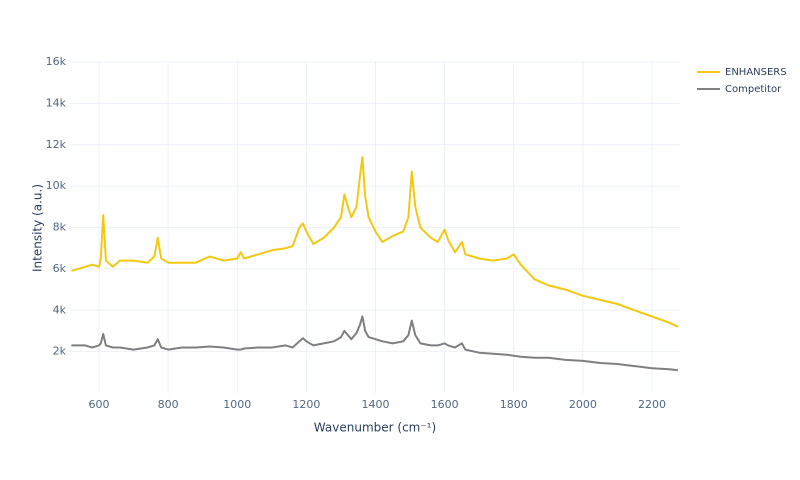 Image resolution: width=800 pixels, height=480 pixels. I want to click on y-tick-label: 6k, so click(60, 268).